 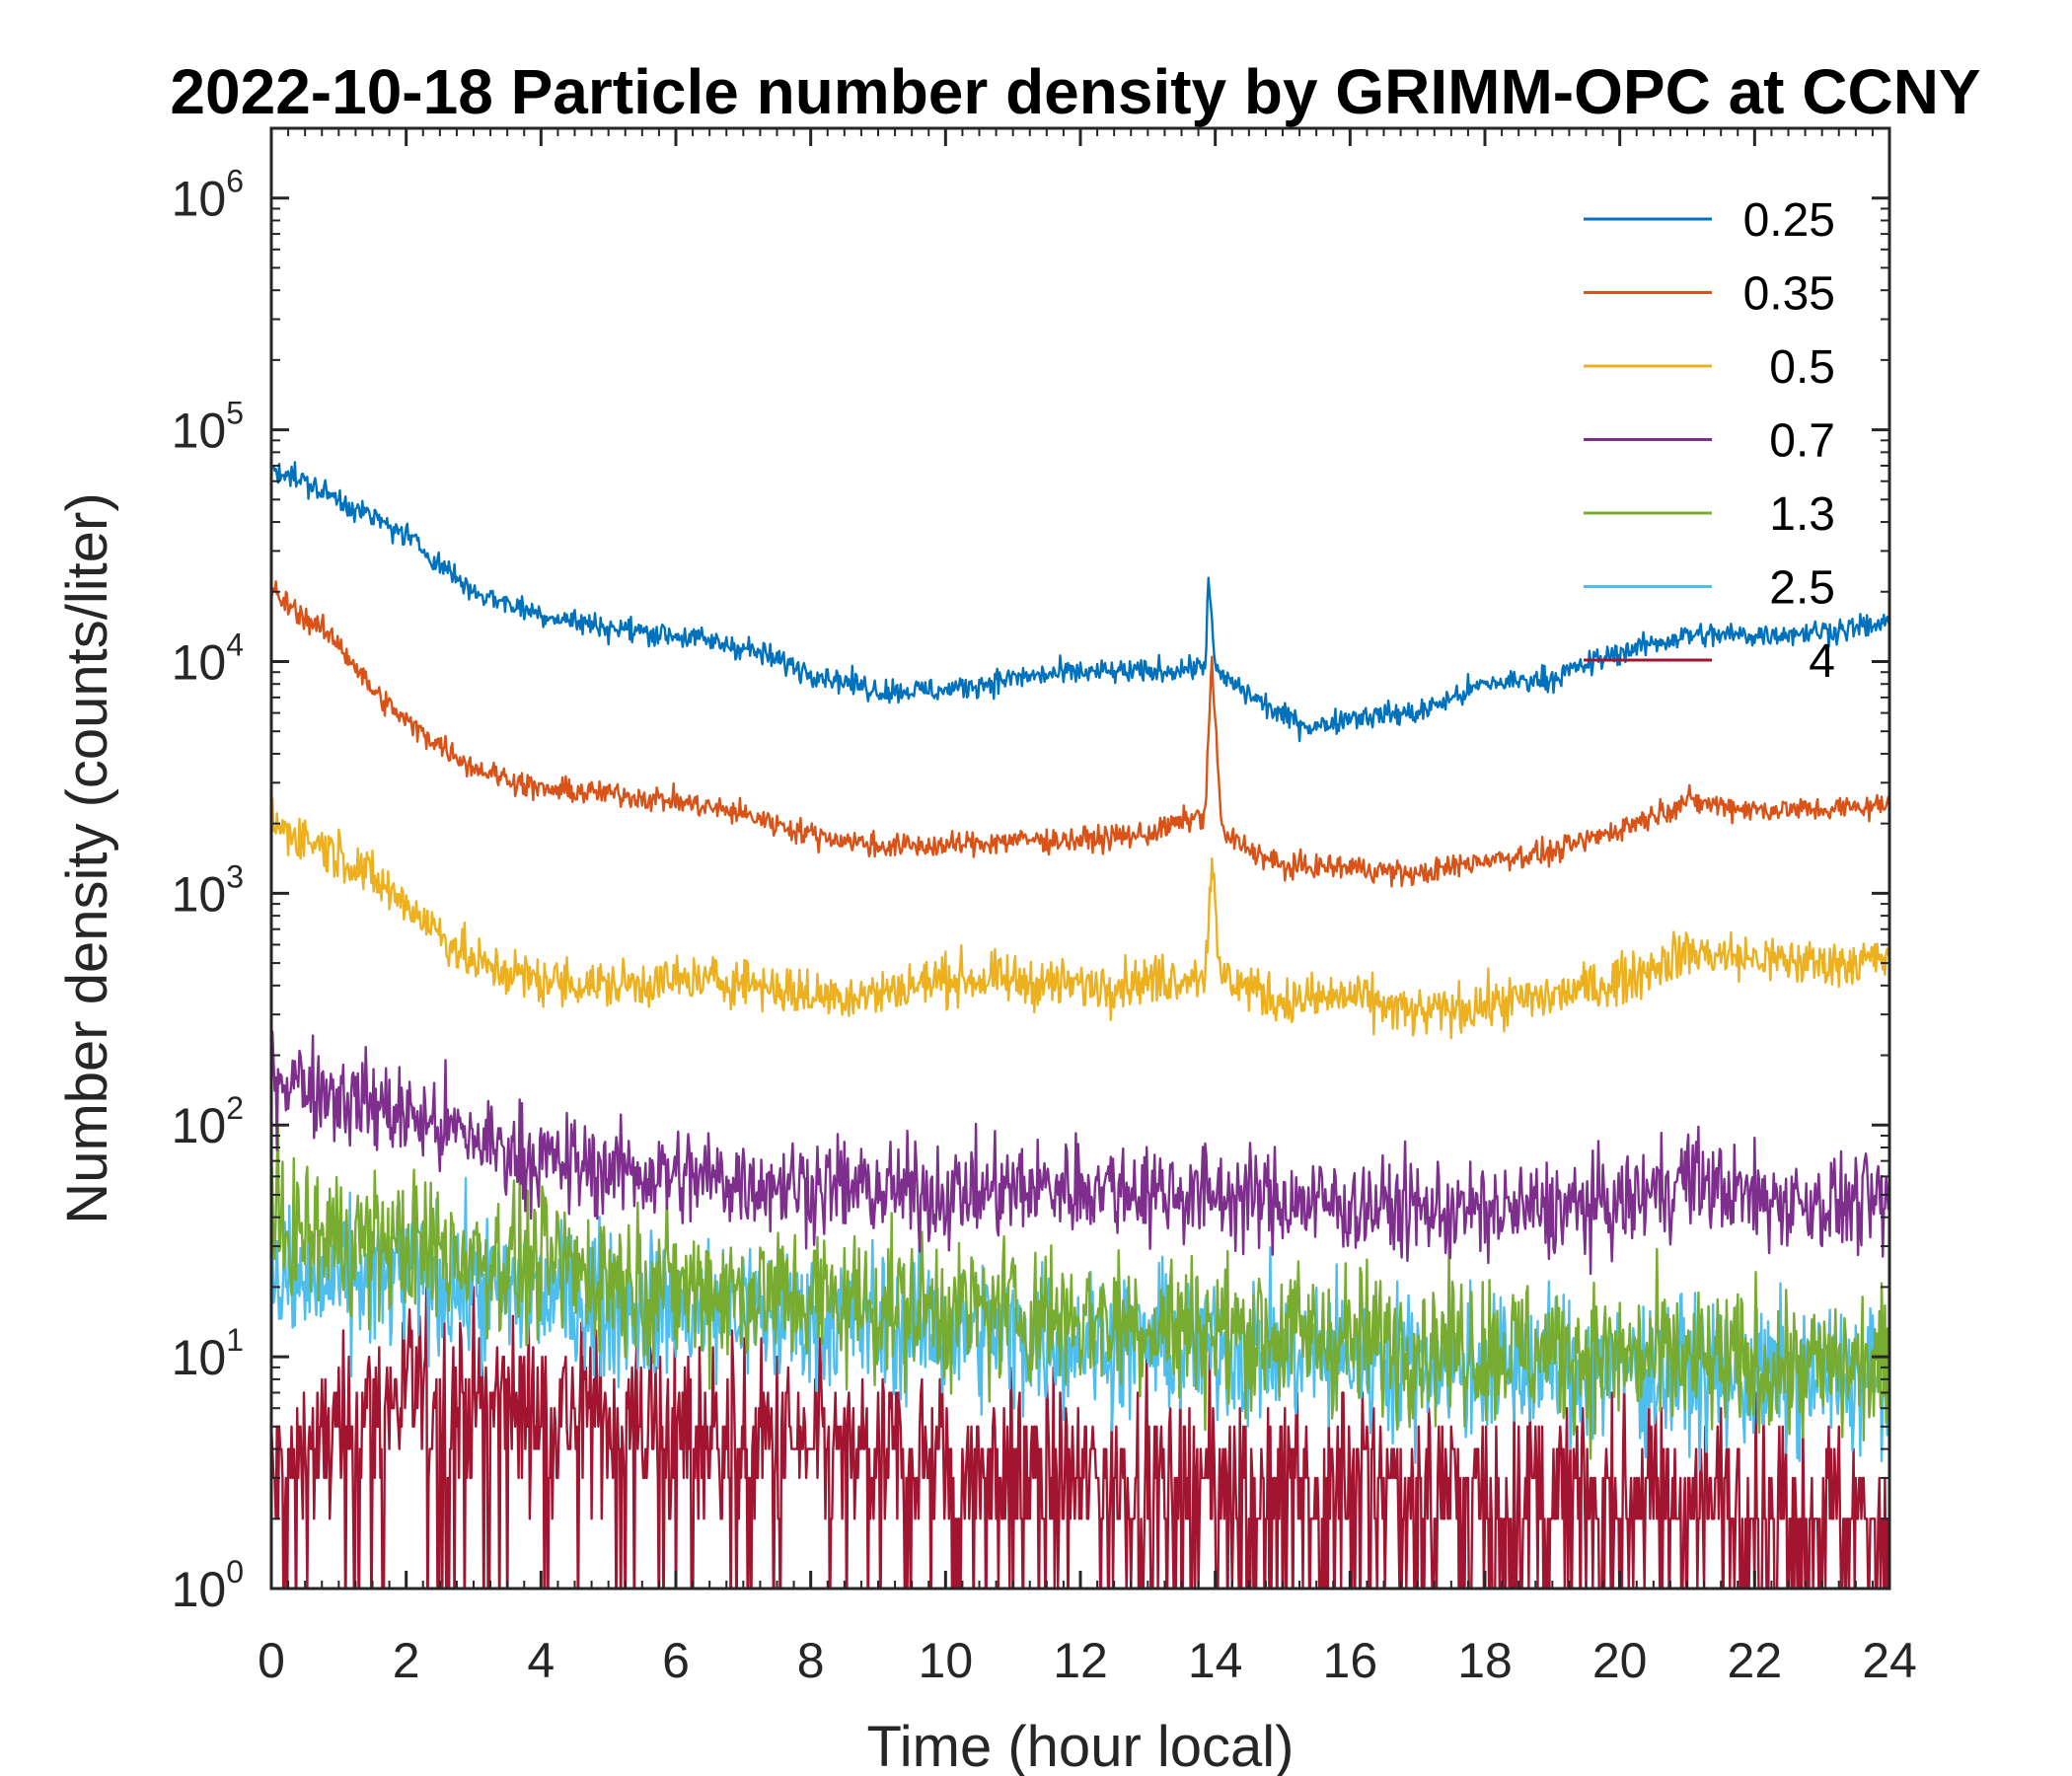 What do you see at coordinates (1802, 442) in the screenshot?
I see `legend-label: 0.7` at bounding box center [1802, 442].